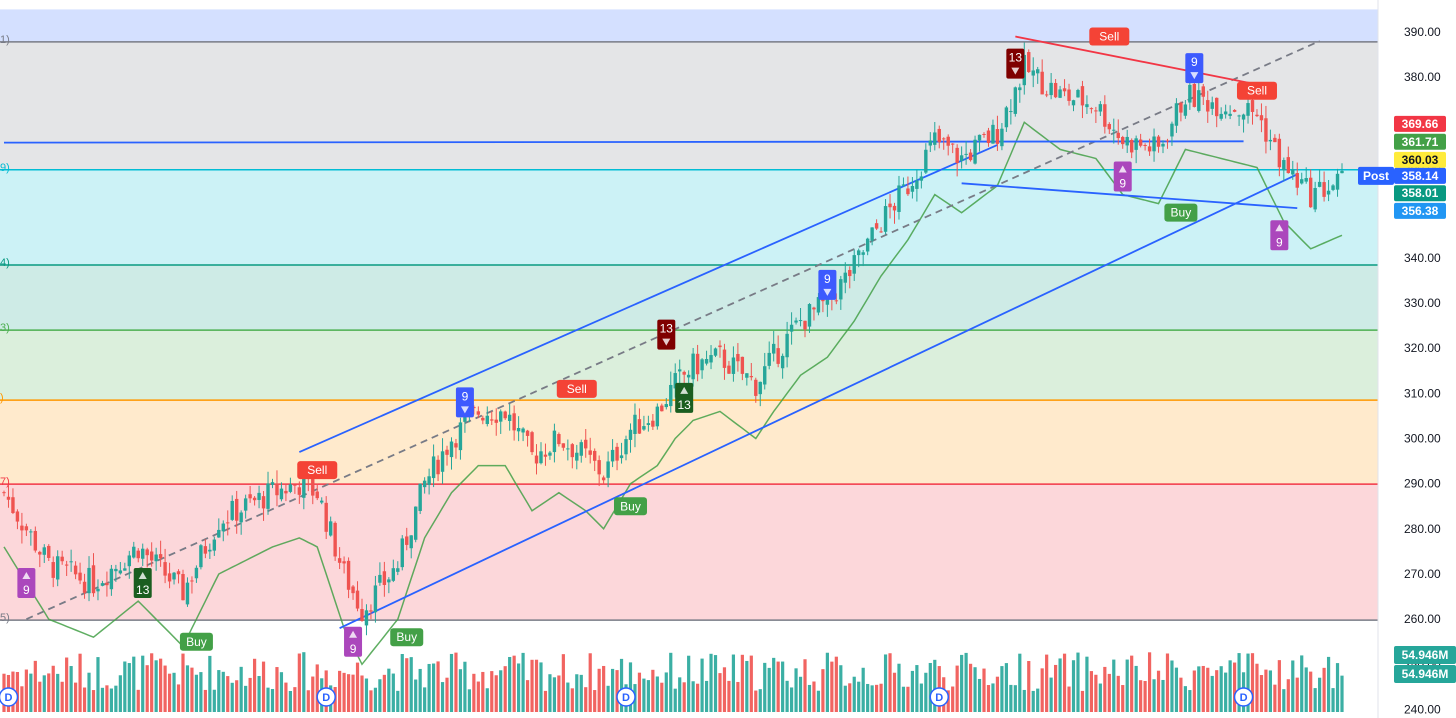 This screenshot has height=718, width=1456. Describe the element at coordinates (1376, 175) in the screenshot. I see `post-market-badge` at that location.